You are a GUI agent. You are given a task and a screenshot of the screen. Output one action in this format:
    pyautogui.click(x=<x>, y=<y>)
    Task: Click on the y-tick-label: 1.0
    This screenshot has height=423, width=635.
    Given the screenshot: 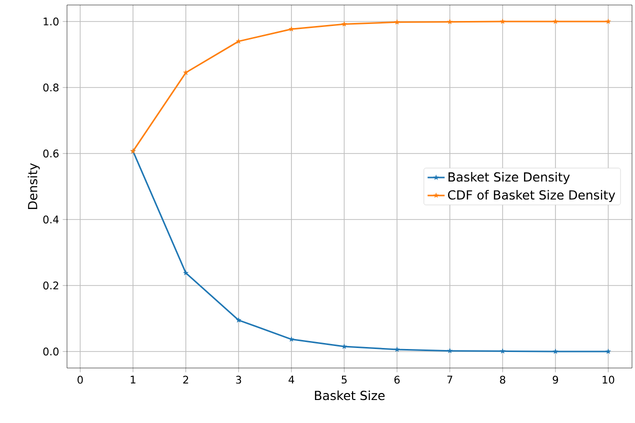 What is the action you would take?
    pyautogui.click(x=51, y=22)
    